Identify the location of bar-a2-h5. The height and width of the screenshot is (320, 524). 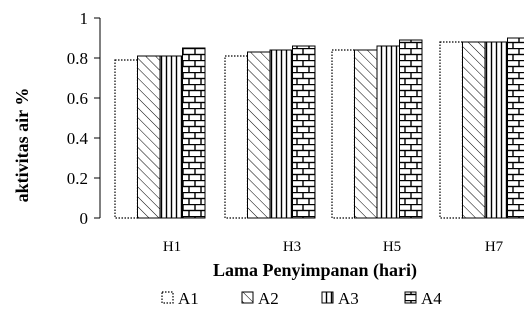
(366, 134).